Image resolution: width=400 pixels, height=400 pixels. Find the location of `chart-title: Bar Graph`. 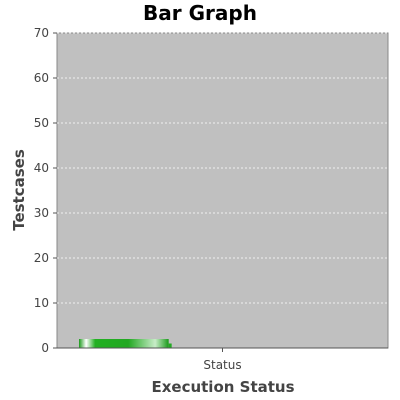

chart-title: Bar Graph is located at coordinates (200, 13).